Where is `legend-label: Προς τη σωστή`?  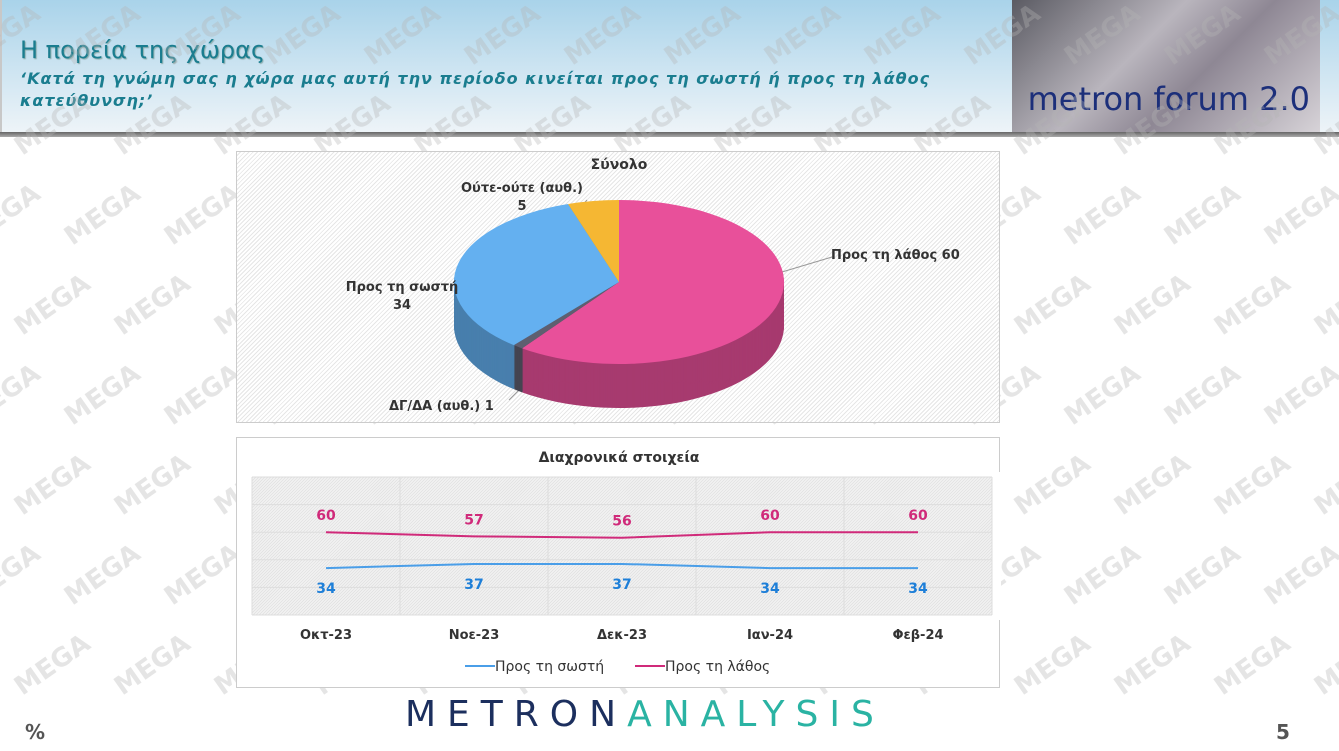 legend-label: Προς τη σωστή is located at coordinates (549, 667).